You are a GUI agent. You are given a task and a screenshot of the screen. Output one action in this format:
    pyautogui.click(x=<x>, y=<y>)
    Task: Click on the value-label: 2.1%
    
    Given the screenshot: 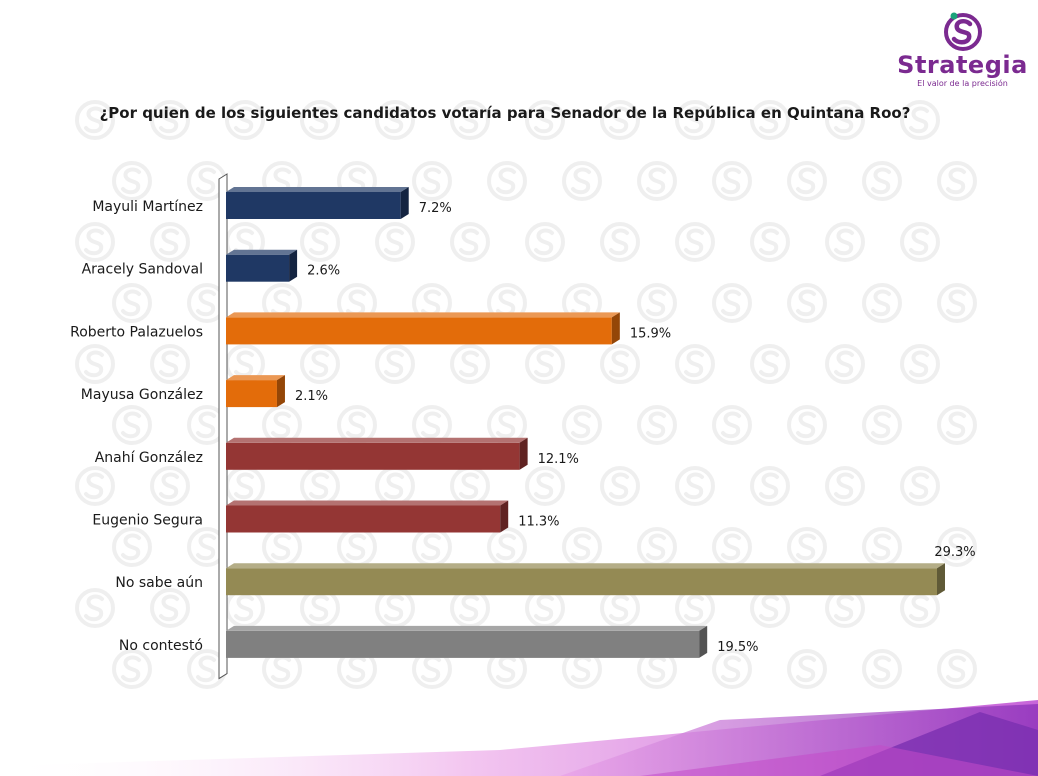 What is the action you would take?
    pyautogui.click(x=311, y=396)
    